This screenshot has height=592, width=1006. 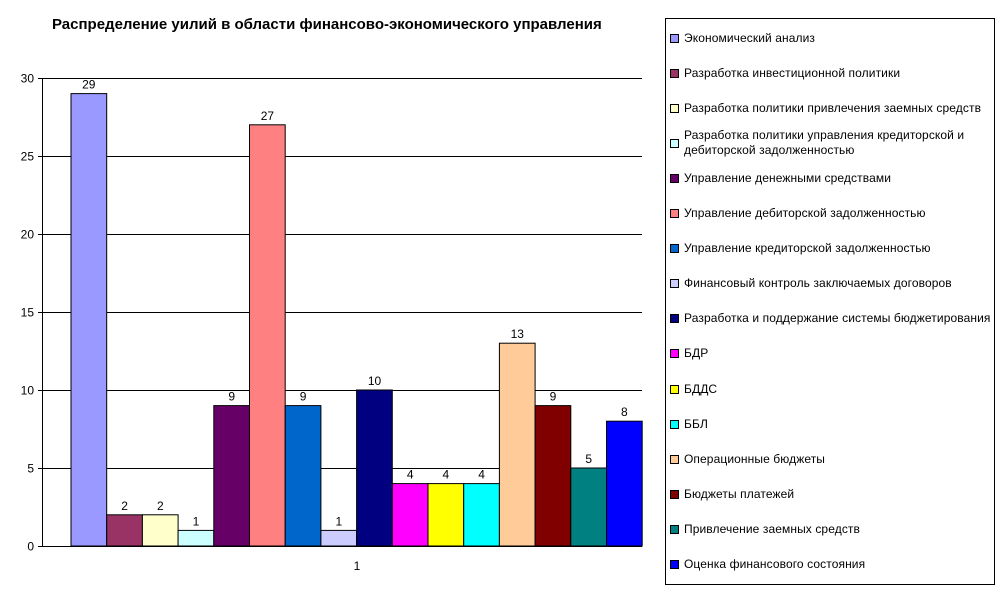 I want to click on y-tick-label: 15, so click(x=28, y=313).